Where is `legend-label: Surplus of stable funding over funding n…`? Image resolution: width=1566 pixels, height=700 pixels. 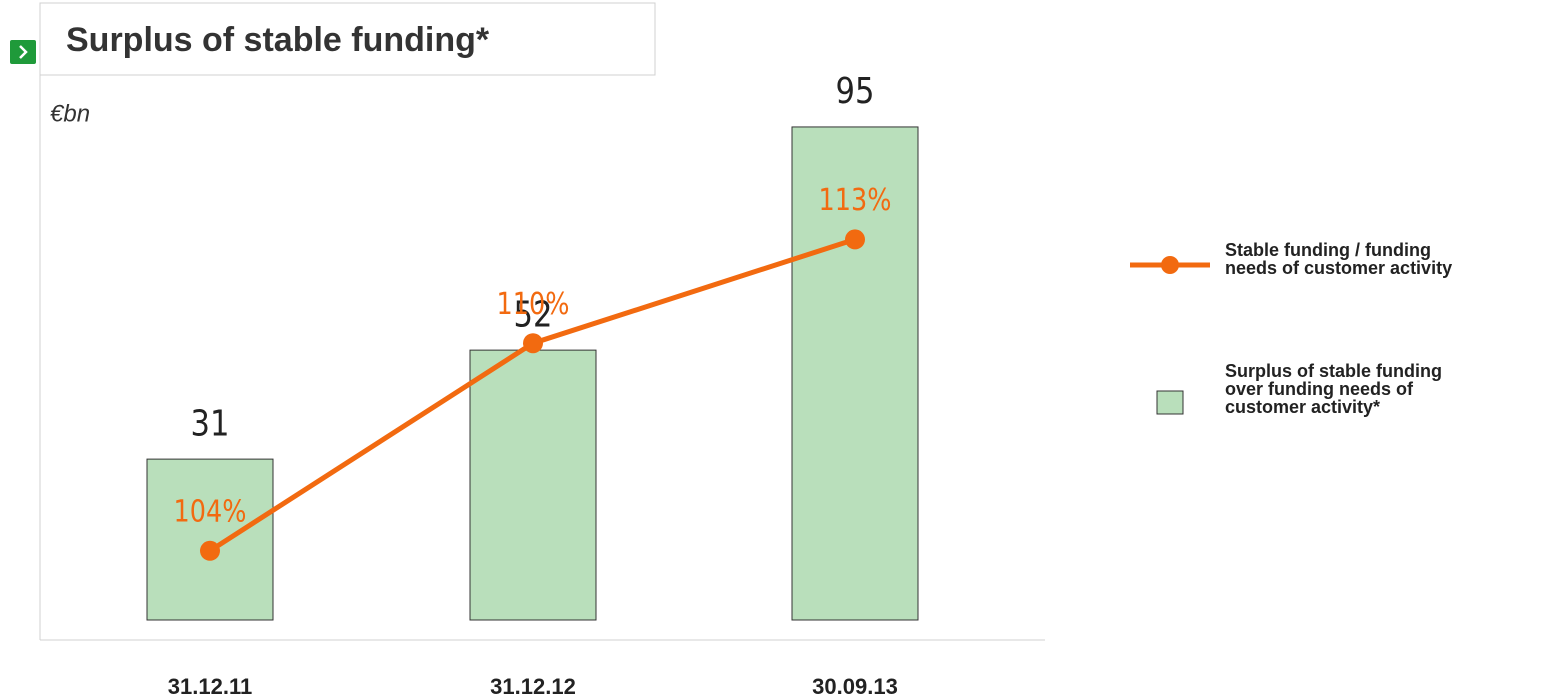 legend-label: Surplus of stable funding over funding n… is located at coordinates (1333, 389).